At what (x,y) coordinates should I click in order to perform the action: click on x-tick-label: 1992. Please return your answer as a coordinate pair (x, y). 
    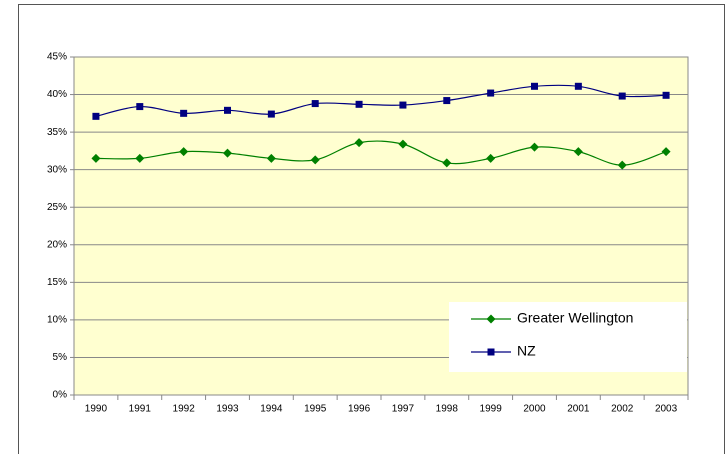
    Looking at the image, I should click on (184, 409).